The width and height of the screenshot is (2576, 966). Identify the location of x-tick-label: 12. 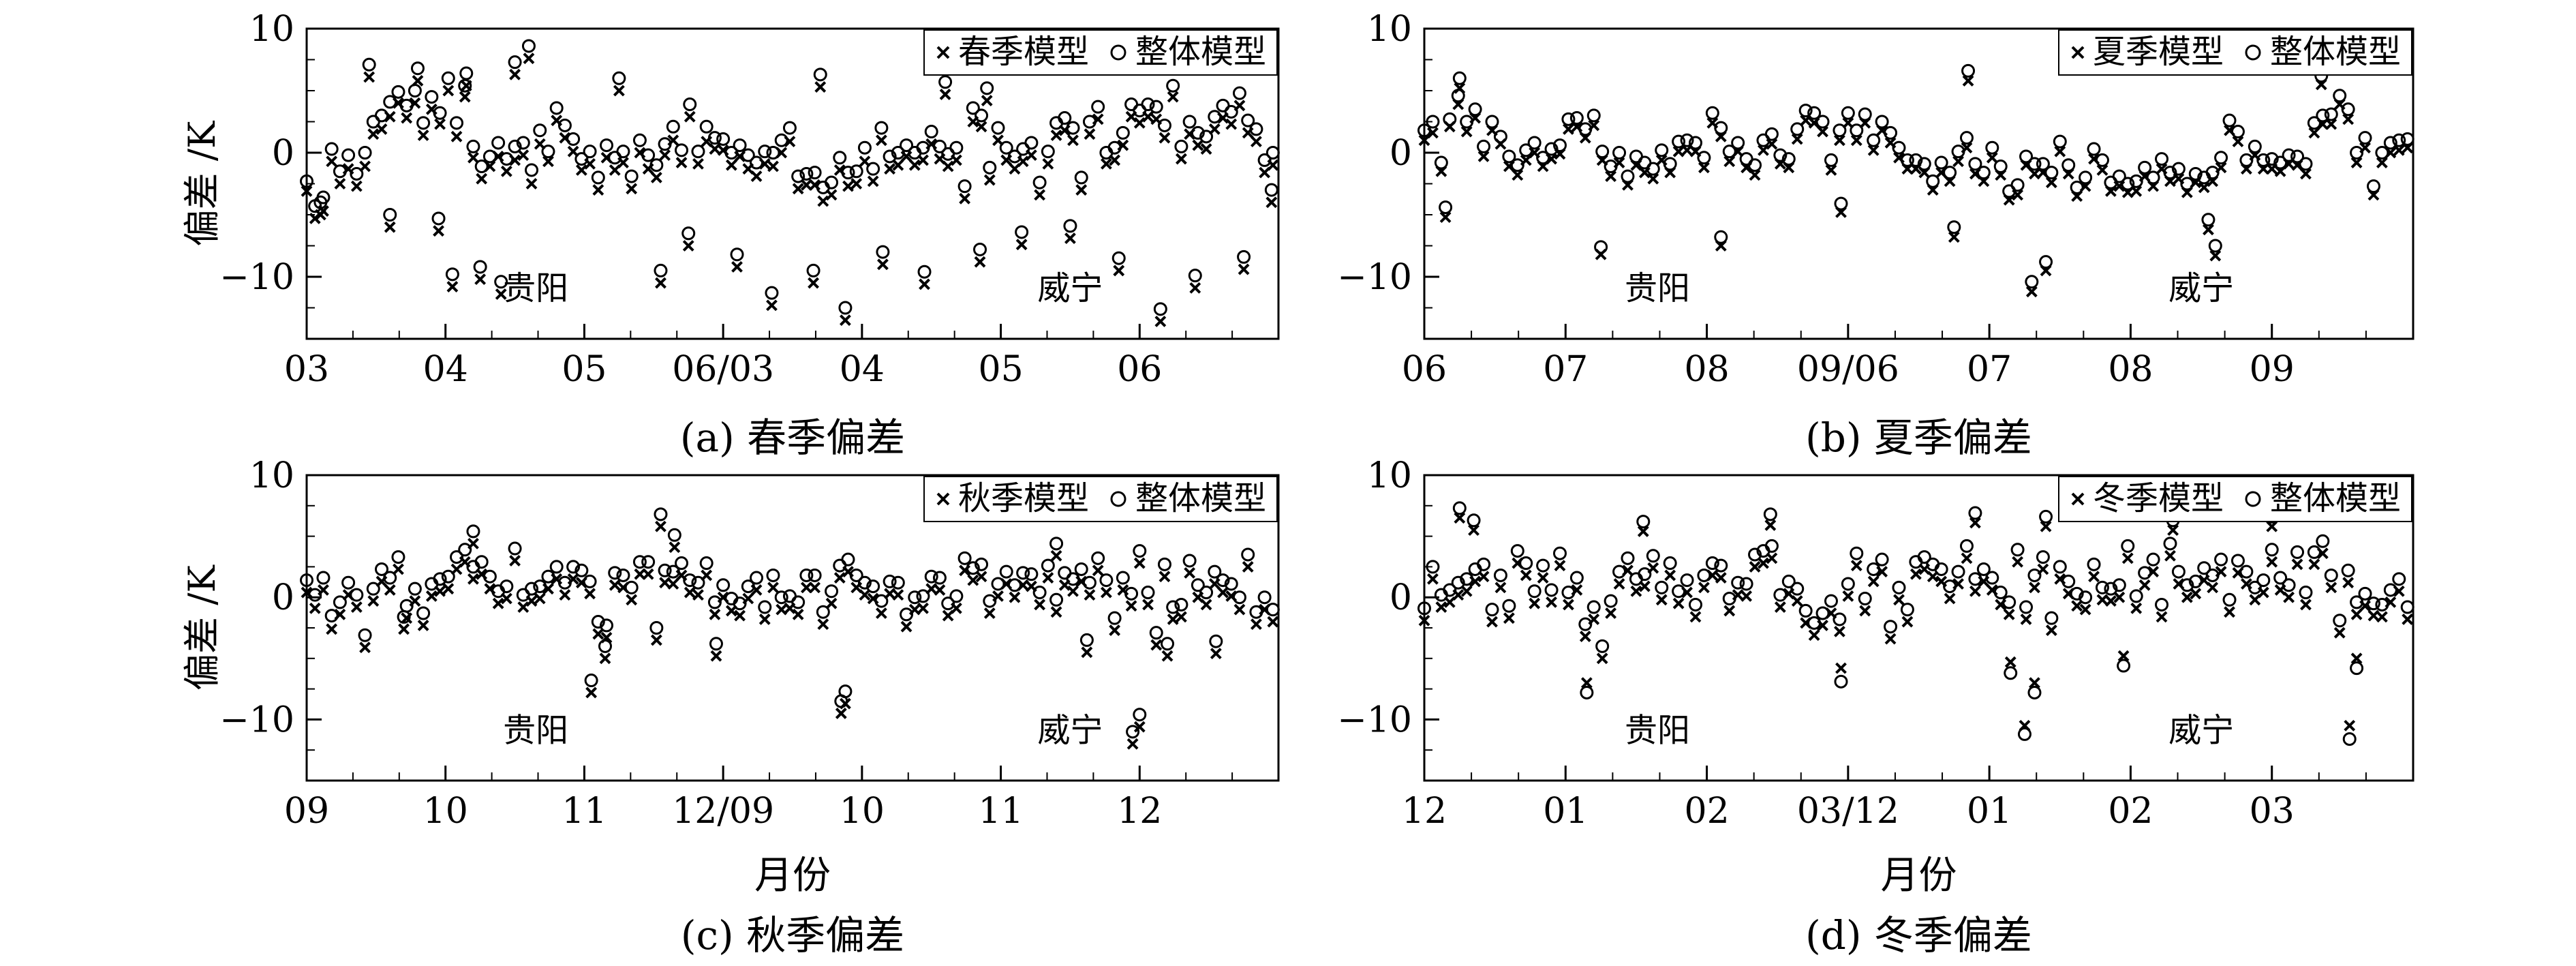
(1139, 811).